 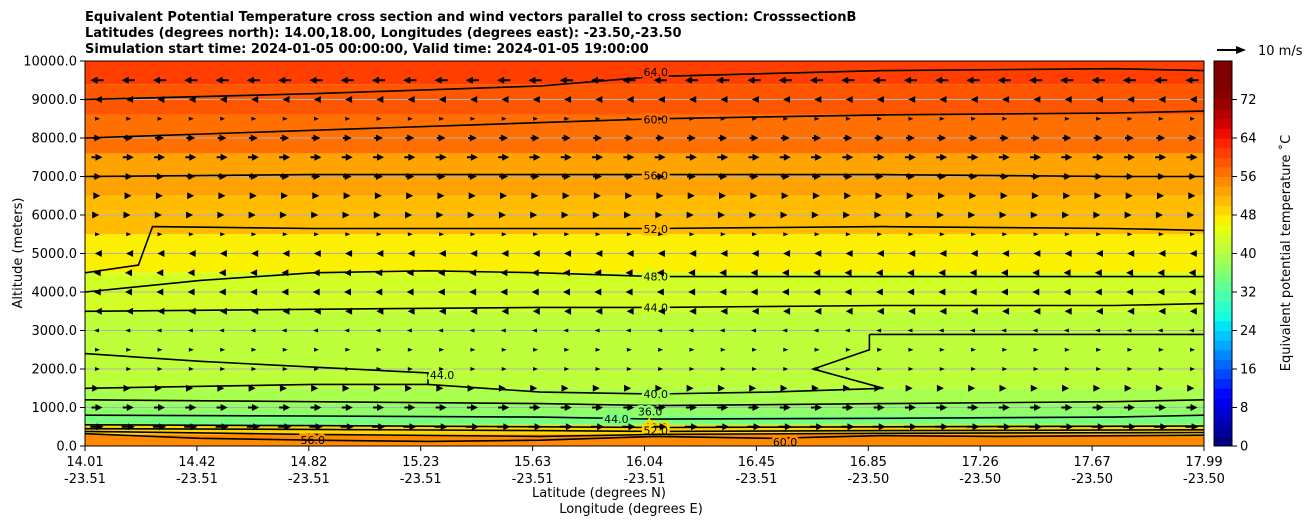 I want to click on x-axis-label-latitude: Latitude (degrees N), so click(x=599, y=493).